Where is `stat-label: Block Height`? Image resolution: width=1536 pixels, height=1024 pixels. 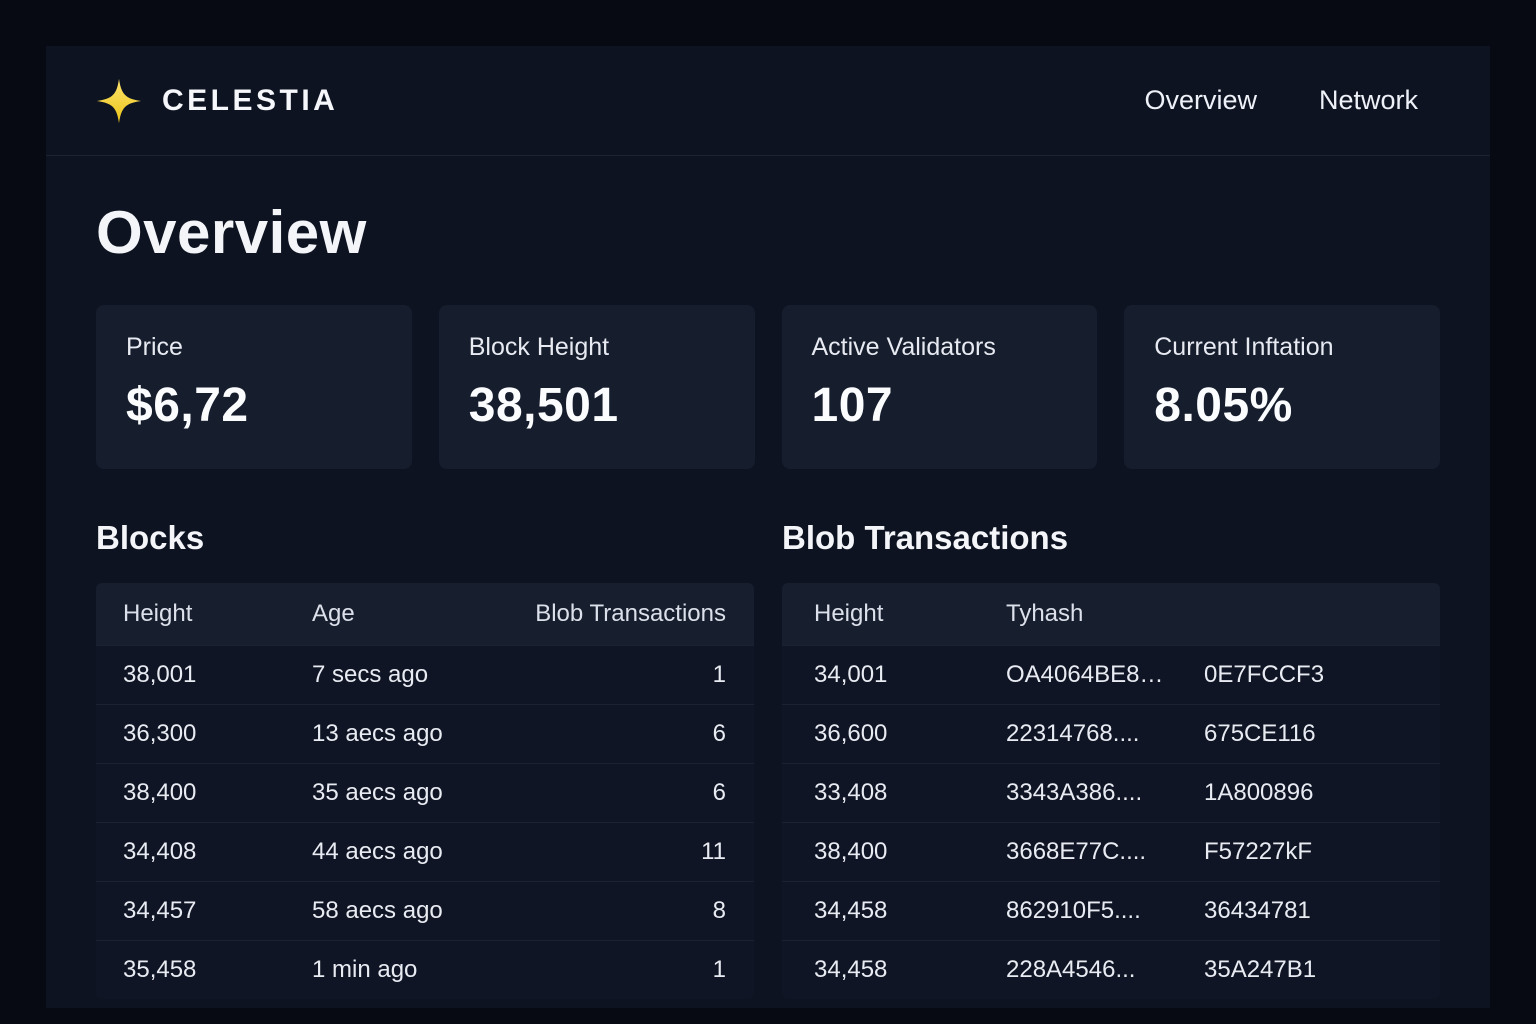 stat-label: Block Height is located at coordinates (539, 347).